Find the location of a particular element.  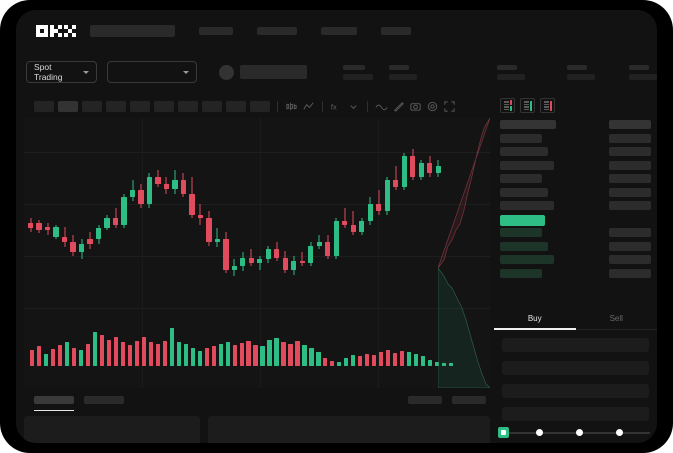

stat-label is located at coordinates (399, 67).